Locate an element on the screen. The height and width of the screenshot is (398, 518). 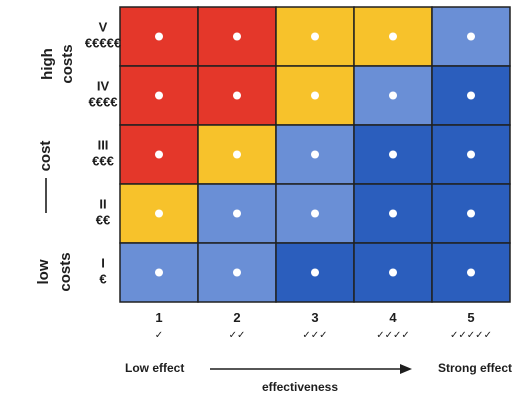
y-axis-top-label-line2: costs is located at coordinates (67, 63).